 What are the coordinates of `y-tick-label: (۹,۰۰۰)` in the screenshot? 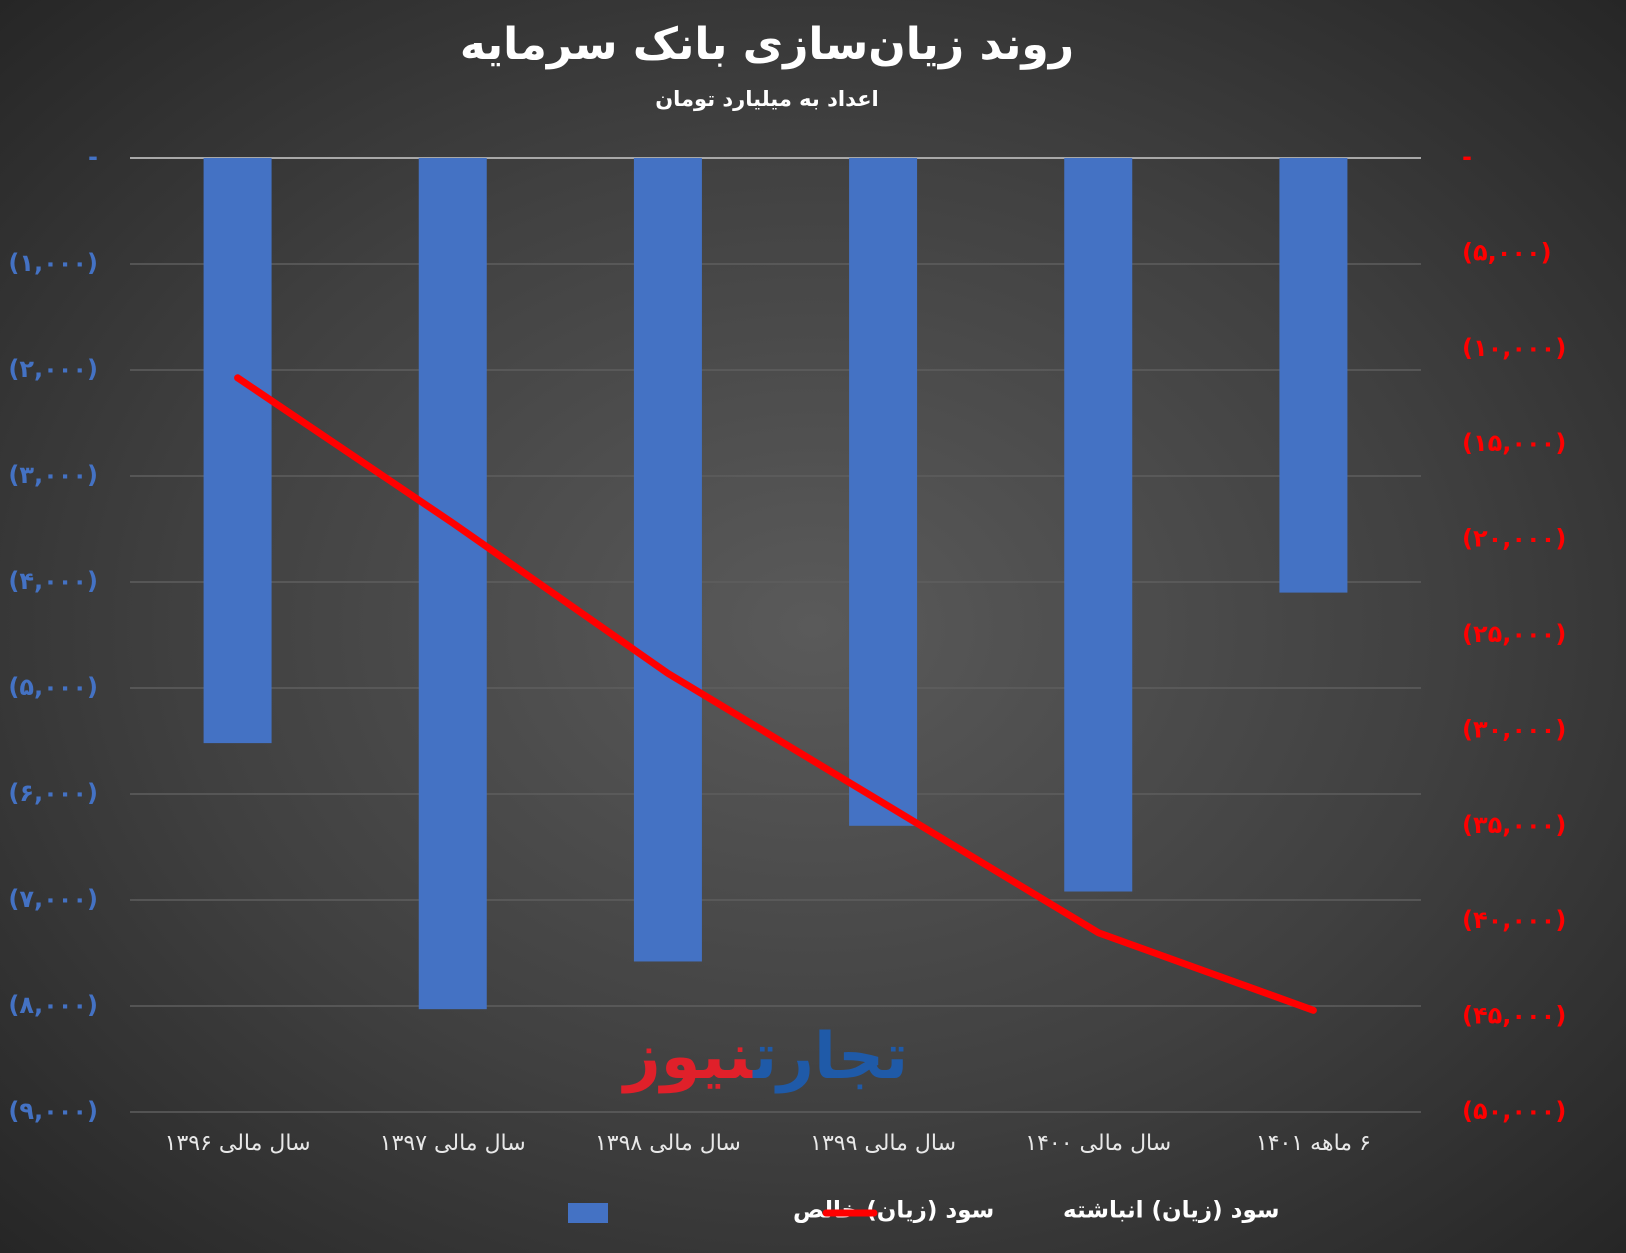 It's located at (53, 1111).